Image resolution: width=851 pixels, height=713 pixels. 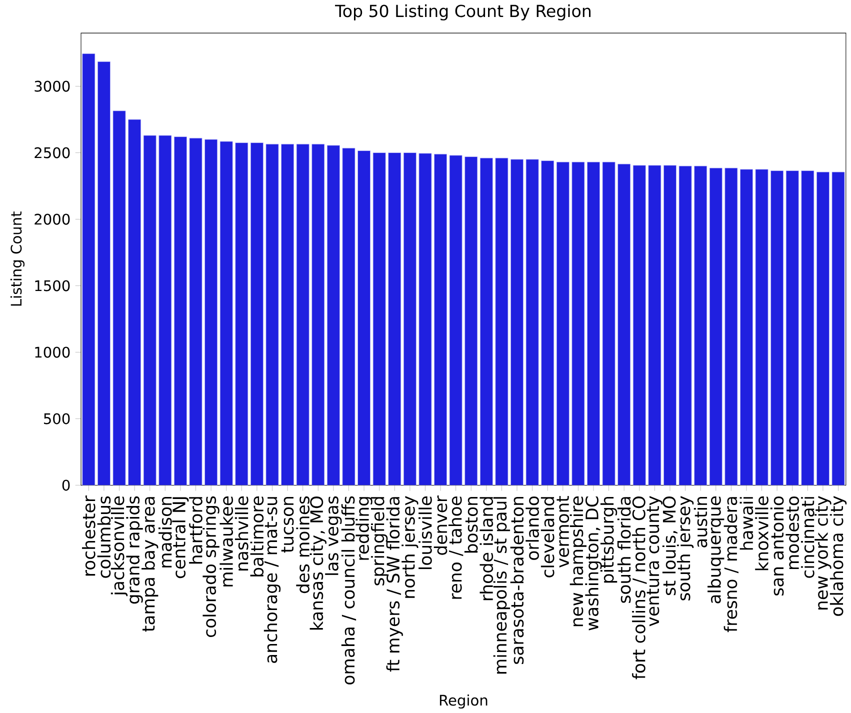 I want to click on x-tick-label: columbus, so click(x=104, y=537).